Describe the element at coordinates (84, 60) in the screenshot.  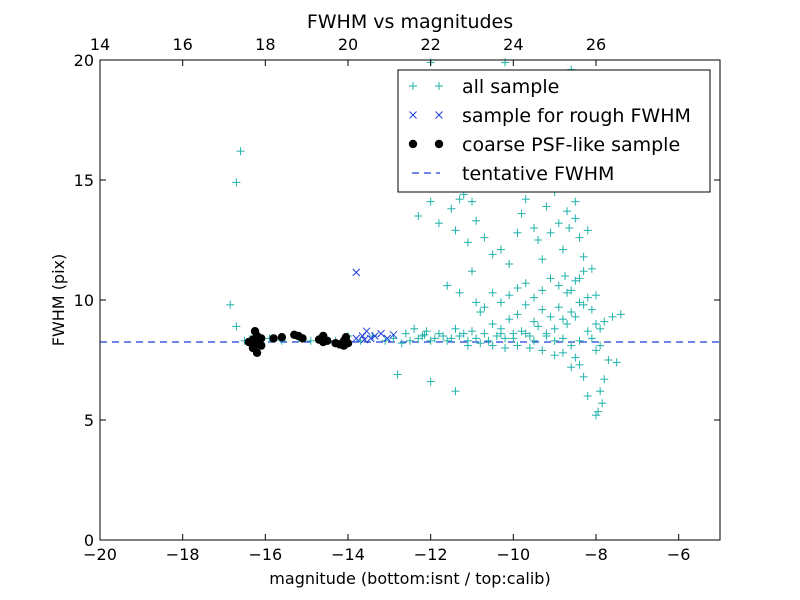
I see `y-tick-label: 20` at that location.